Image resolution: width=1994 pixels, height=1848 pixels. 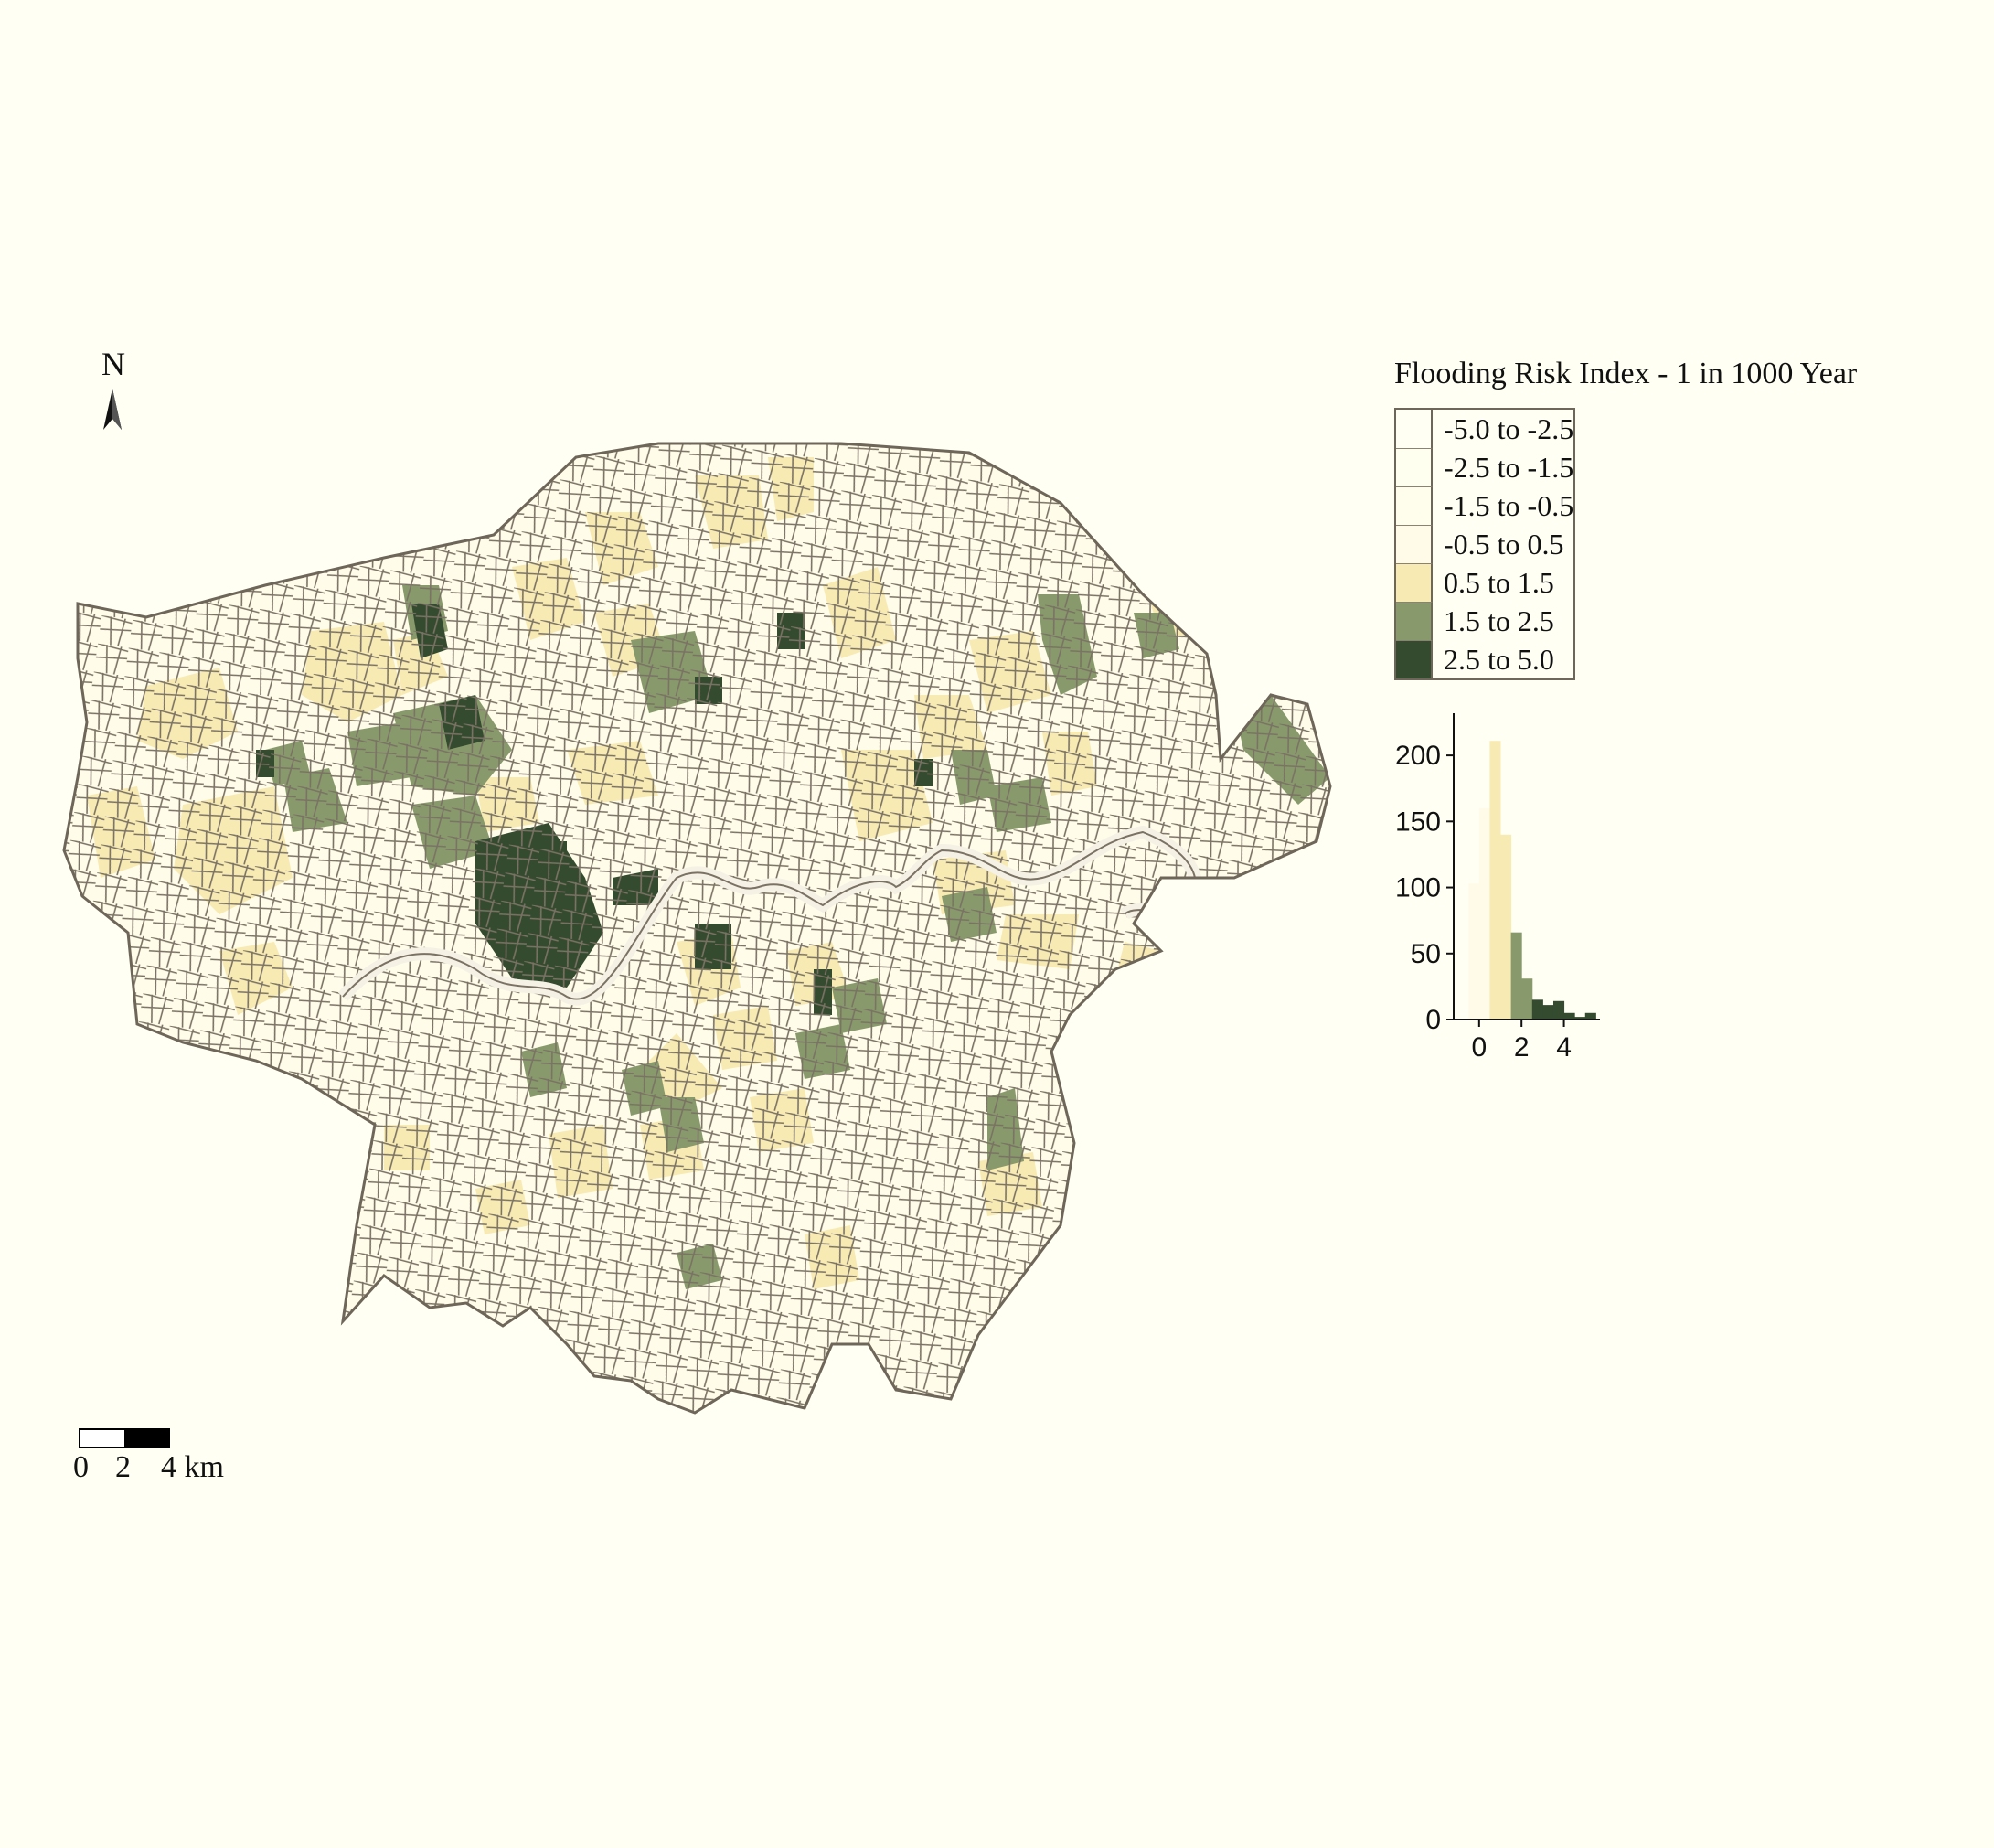 What do you see at coordinates (1479, 1047) in the screenshot?
I see `x-tick-label: 0` at bounding box center [1479, 1047].